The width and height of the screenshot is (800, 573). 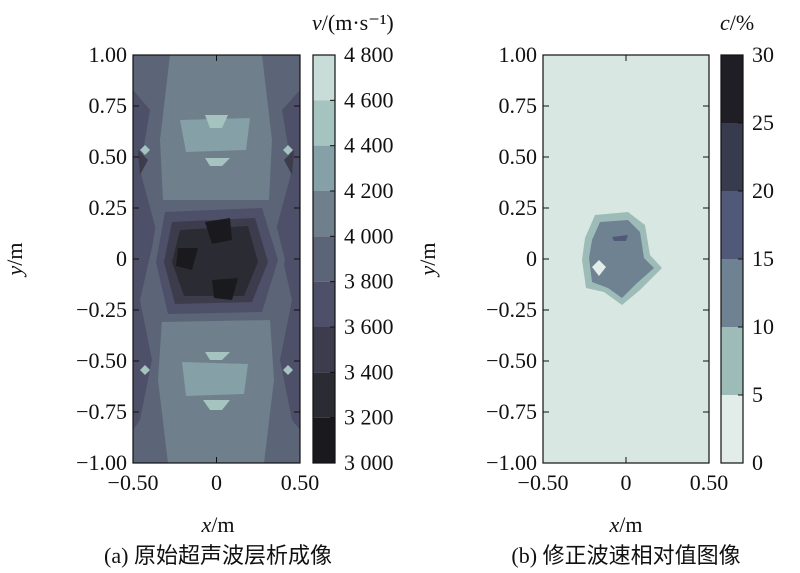 I want to click on colorbar-tick-label: 10, so click(x=763, y=326).